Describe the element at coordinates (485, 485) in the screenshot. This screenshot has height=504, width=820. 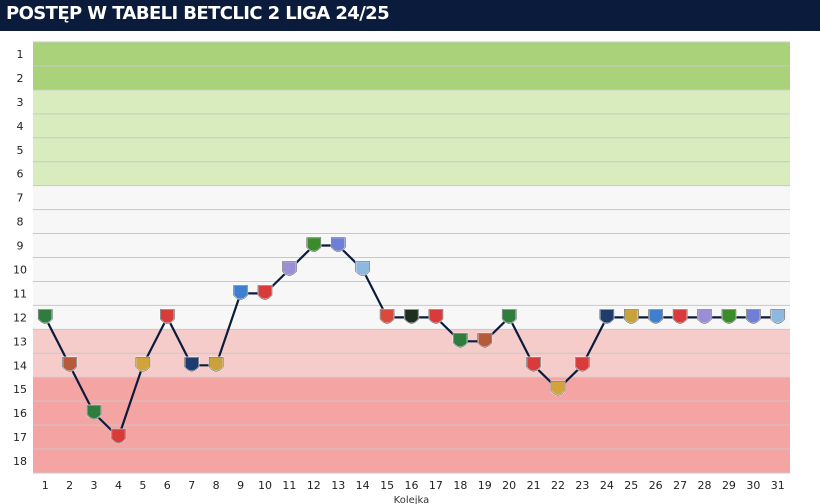
I see `x-tick-label: 19` at that location.